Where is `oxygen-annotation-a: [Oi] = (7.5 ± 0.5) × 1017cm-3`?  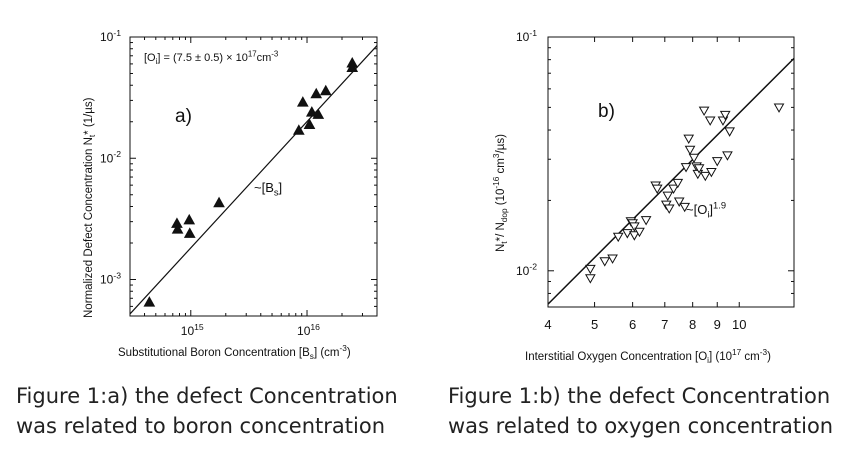 oxygen-annotation-a: [Oi] = (7.5 ± 0.5) × 1017cm-3 is located at coordinates (211, 57).